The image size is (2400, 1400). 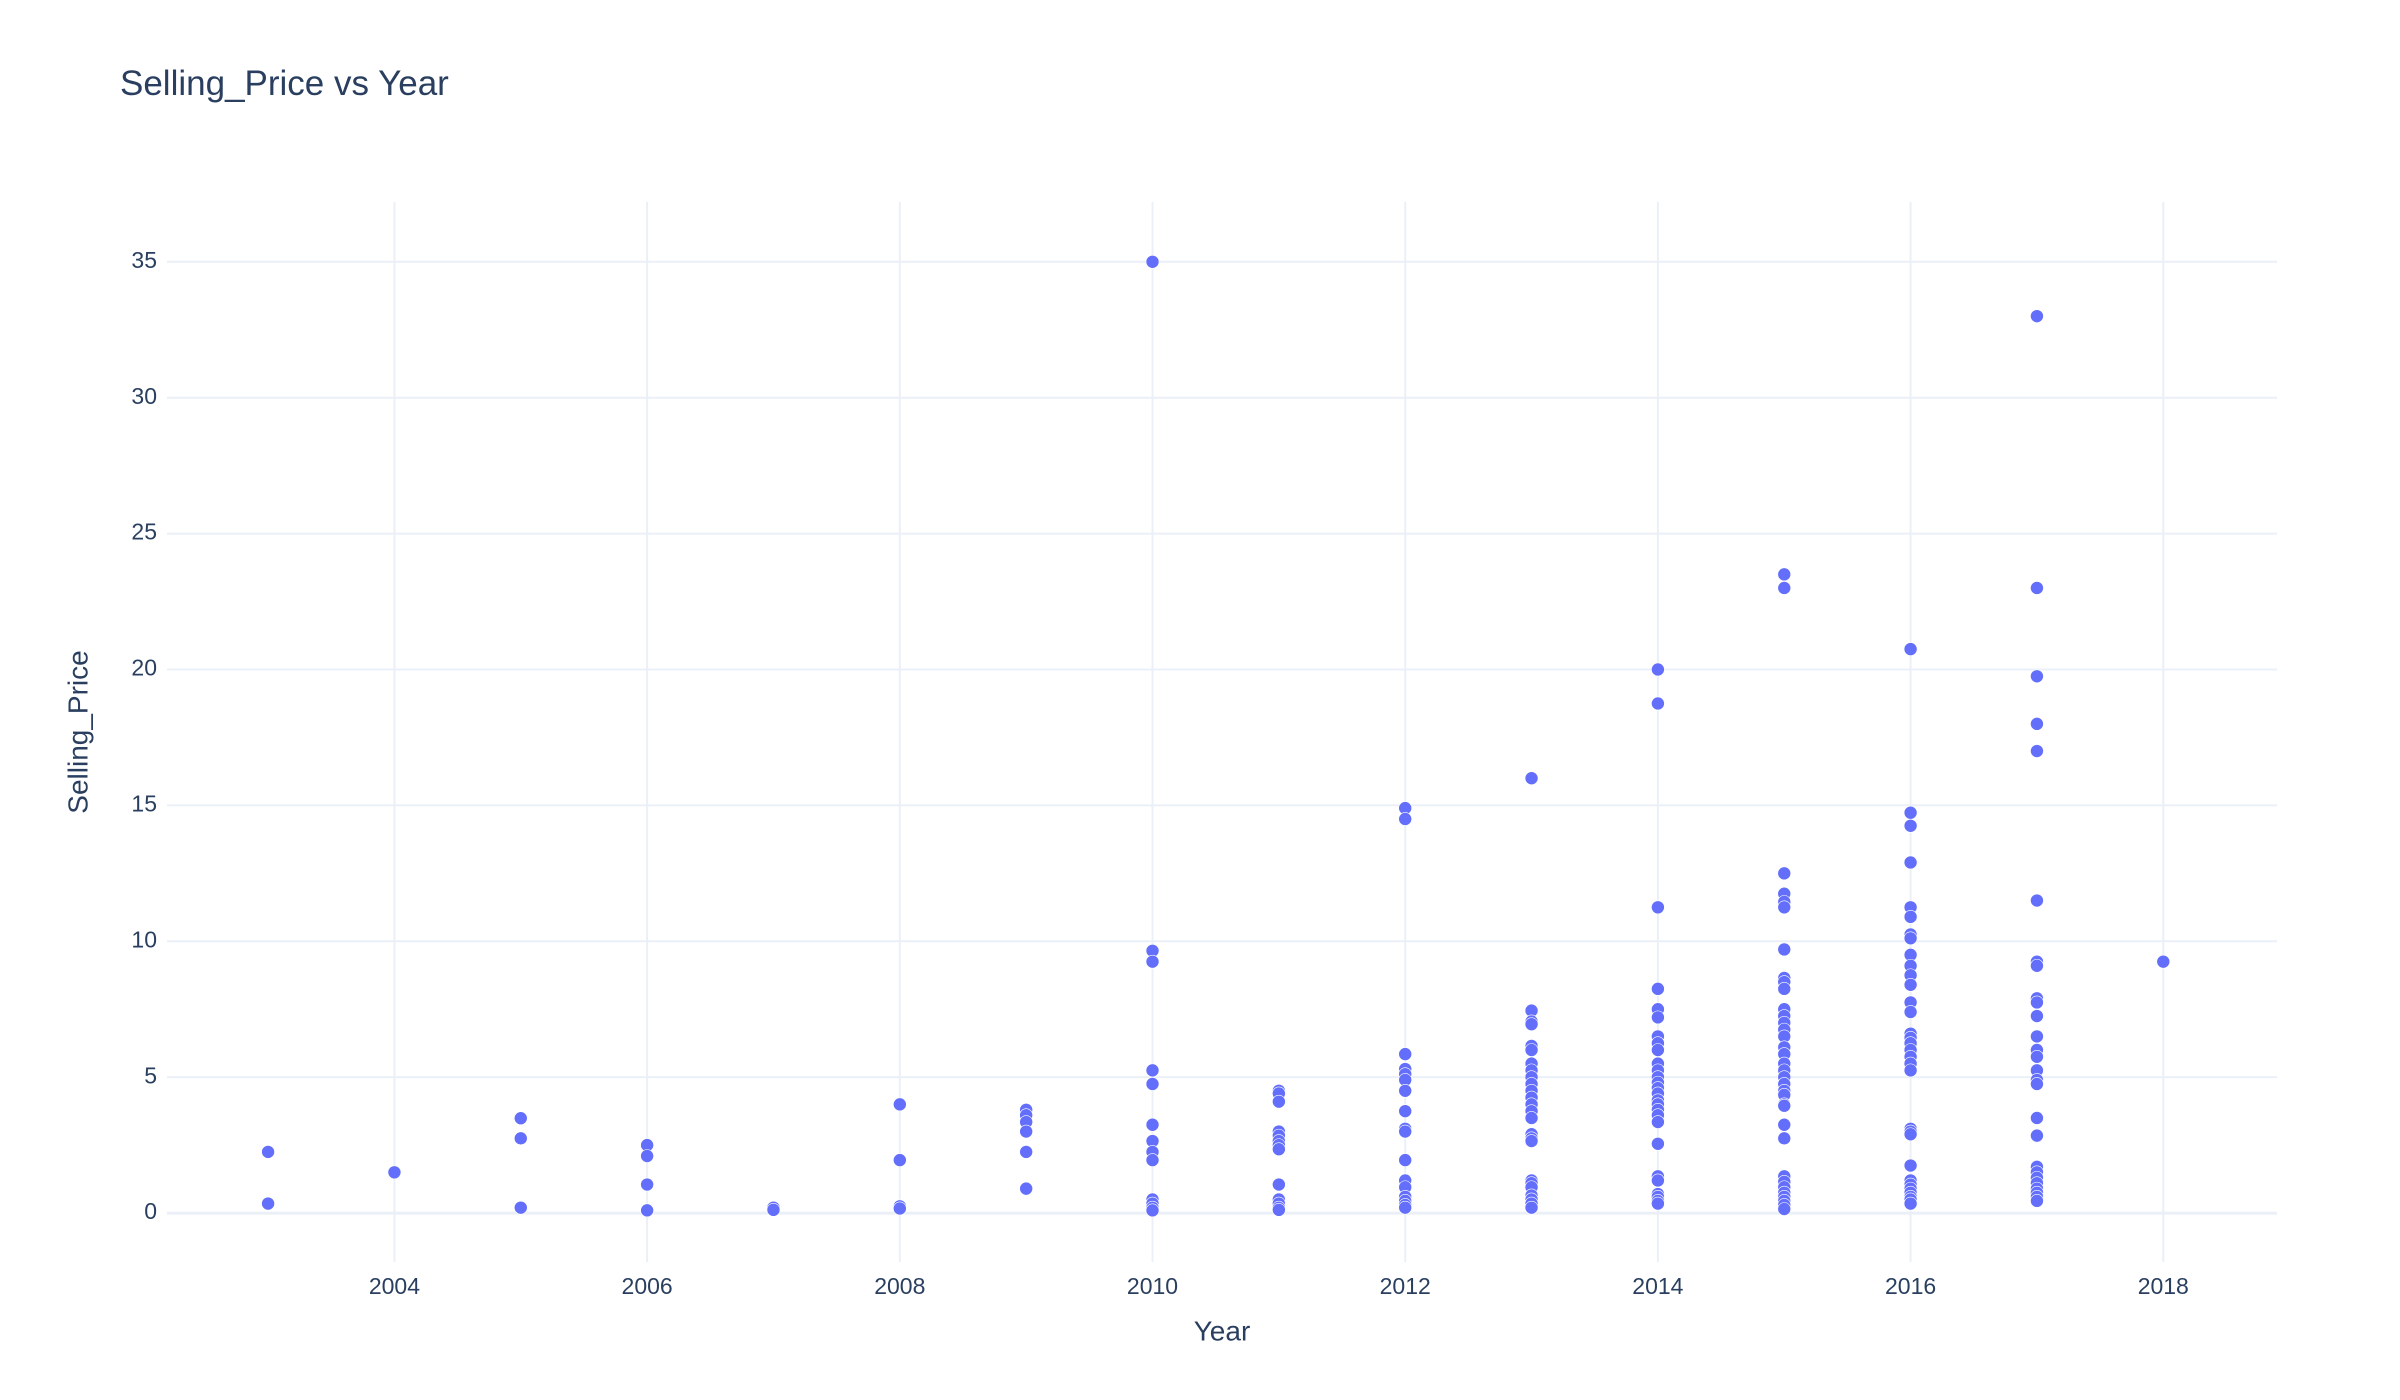 What do you see at coordinates (899, 1286) in the screenshot?
I see `x-tick-label: 2008` at bounding box center [899, 1286].